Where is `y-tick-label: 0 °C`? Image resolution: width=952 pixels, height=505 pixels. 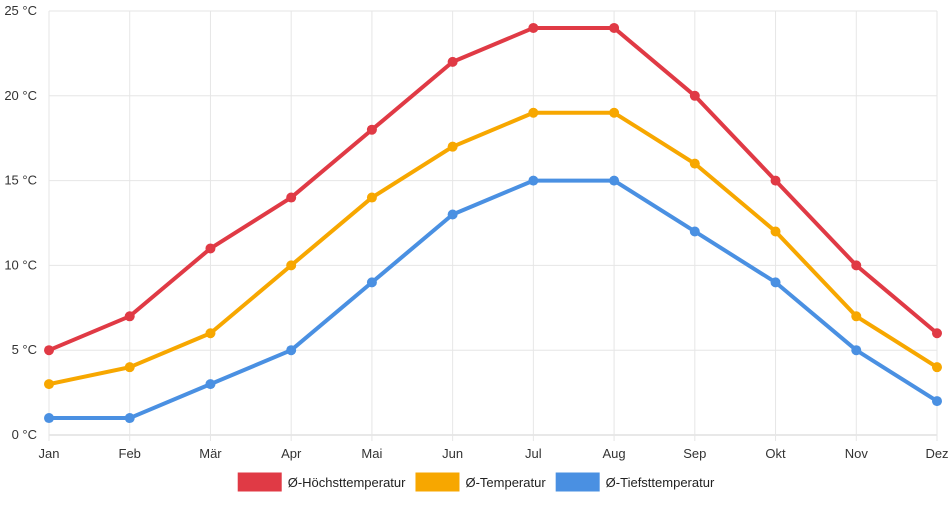 y-tick-label: 0 °C is located at coordinates (24, 434).